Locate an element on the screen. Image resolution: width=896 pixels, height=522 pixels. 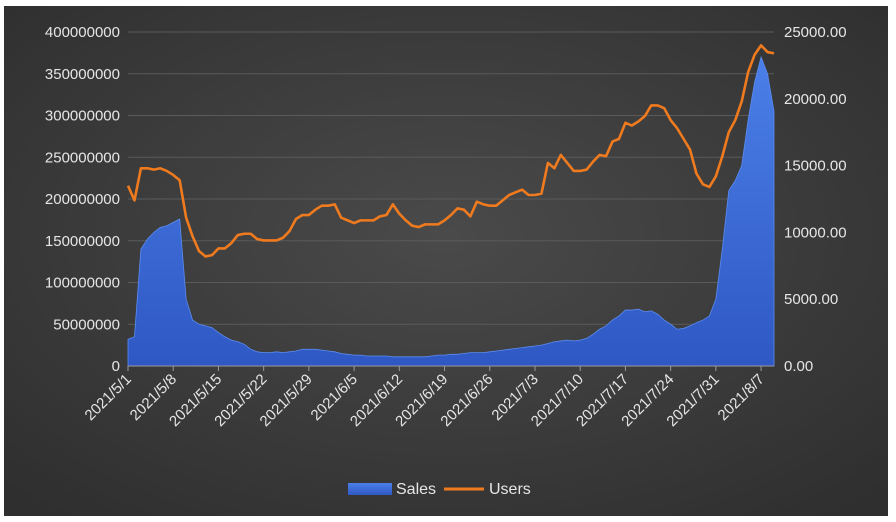
y-left-tick-label: 250000000 is located at coordinates (82, 157).